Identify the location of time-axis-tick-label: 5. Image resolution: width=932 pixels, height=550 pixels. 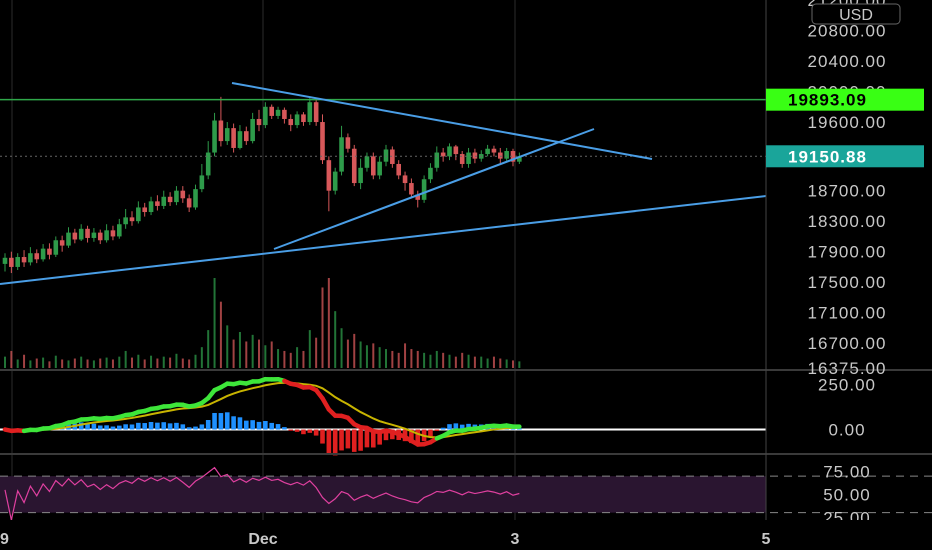
(766, 539).